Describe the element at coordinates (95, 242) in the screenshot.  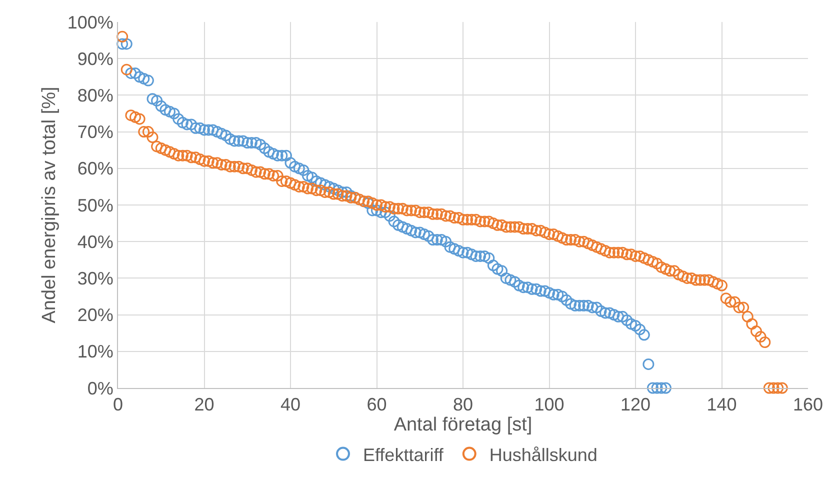
I see `y-tick-label: 40%` at that location.